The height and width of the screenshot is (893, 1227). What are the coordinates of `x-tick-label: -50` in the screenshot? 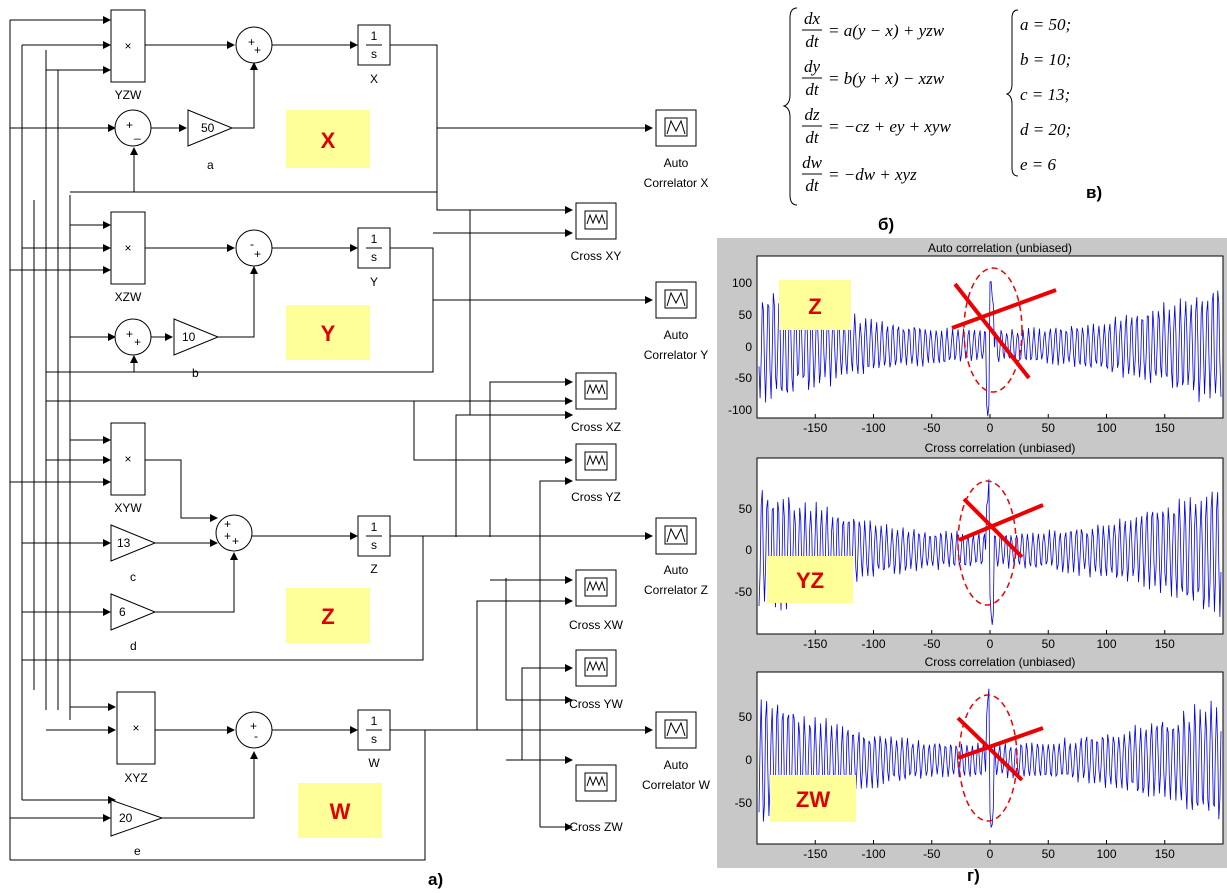 It's located at (932, 428).